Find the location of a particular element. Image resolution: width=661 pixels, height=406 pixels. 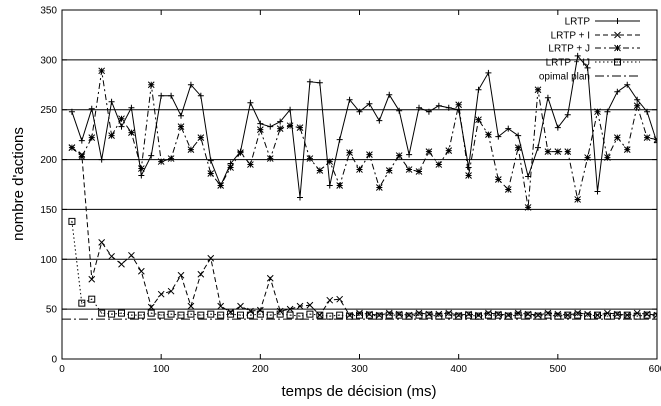

legend-label-1: LRTP + I is located at coordinates (570, 36).